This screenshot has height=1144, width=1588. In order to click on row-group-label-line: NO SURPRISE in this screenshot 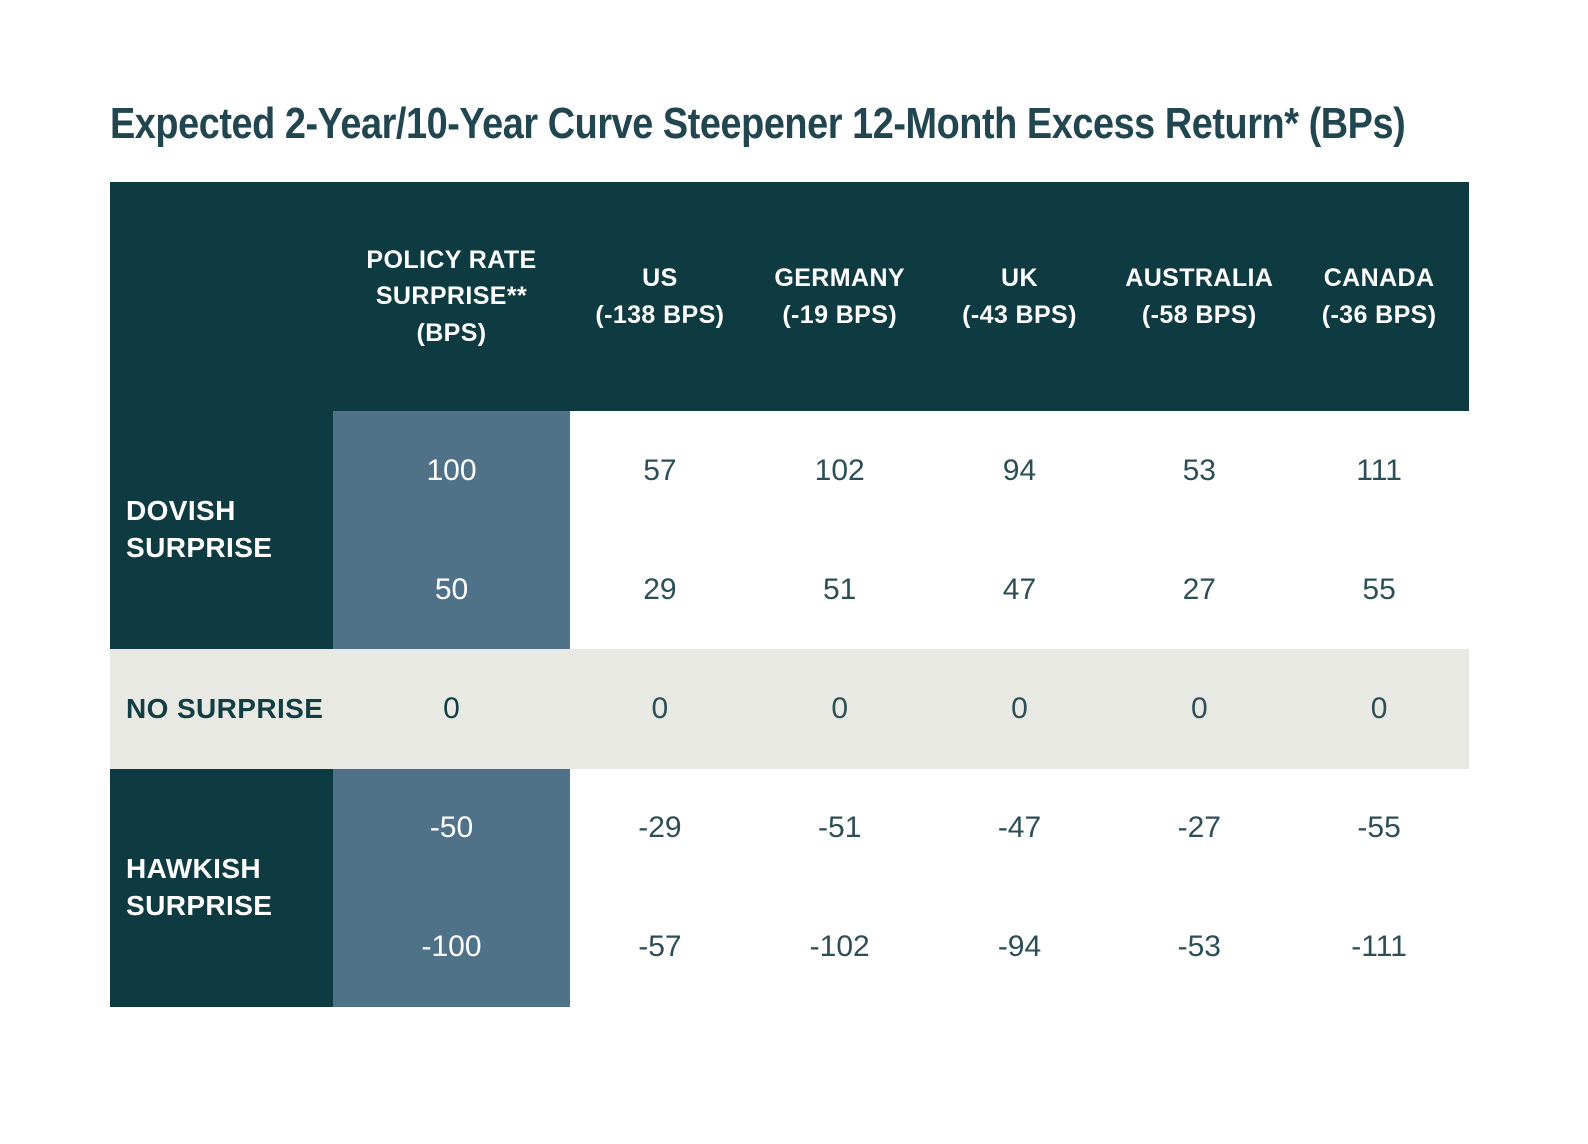, I will do `click(225, 708)`.